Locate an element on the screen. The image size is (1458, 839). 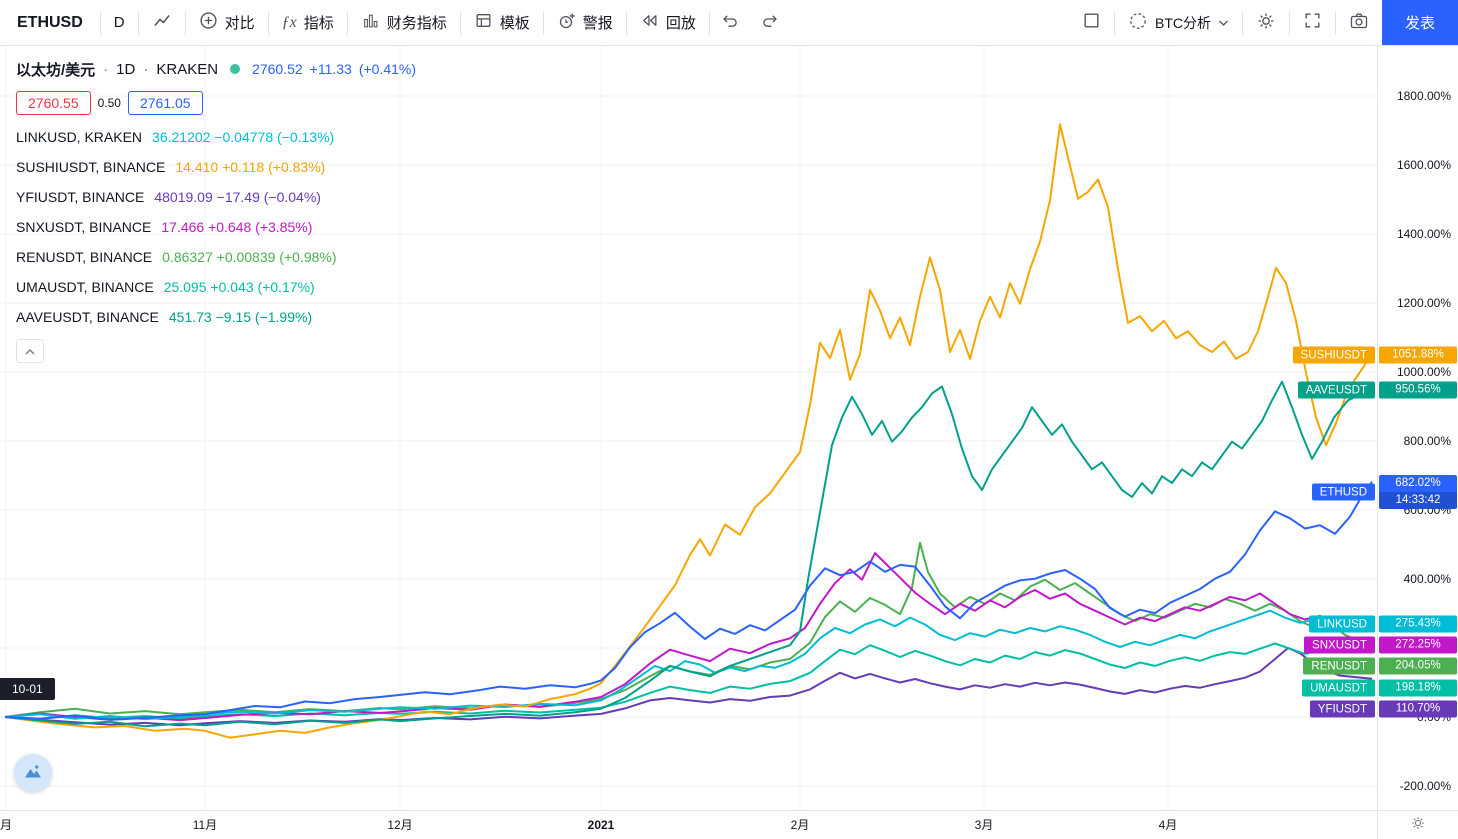
series-value-tag-yfiusdt: 110.70% is located at coordinates (1418, 709).